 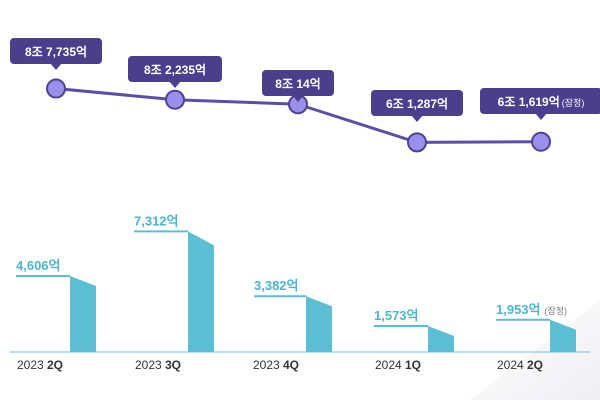 I want to click on callout-1: 8조 7,735억, so click(x=56, y=54).